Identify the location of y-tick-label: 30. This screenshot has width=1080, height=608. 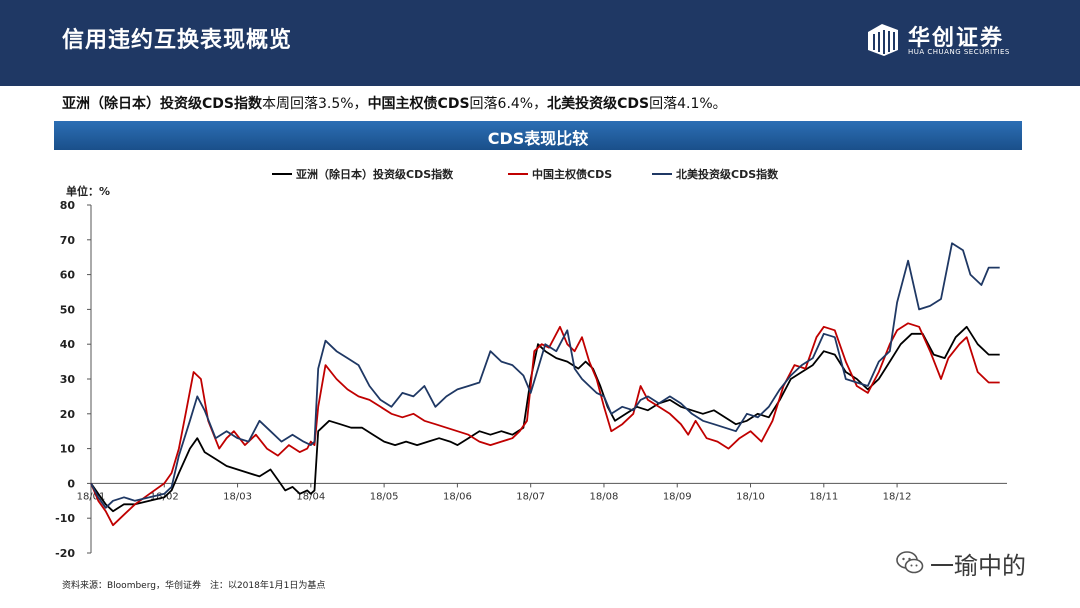
(68, 379).